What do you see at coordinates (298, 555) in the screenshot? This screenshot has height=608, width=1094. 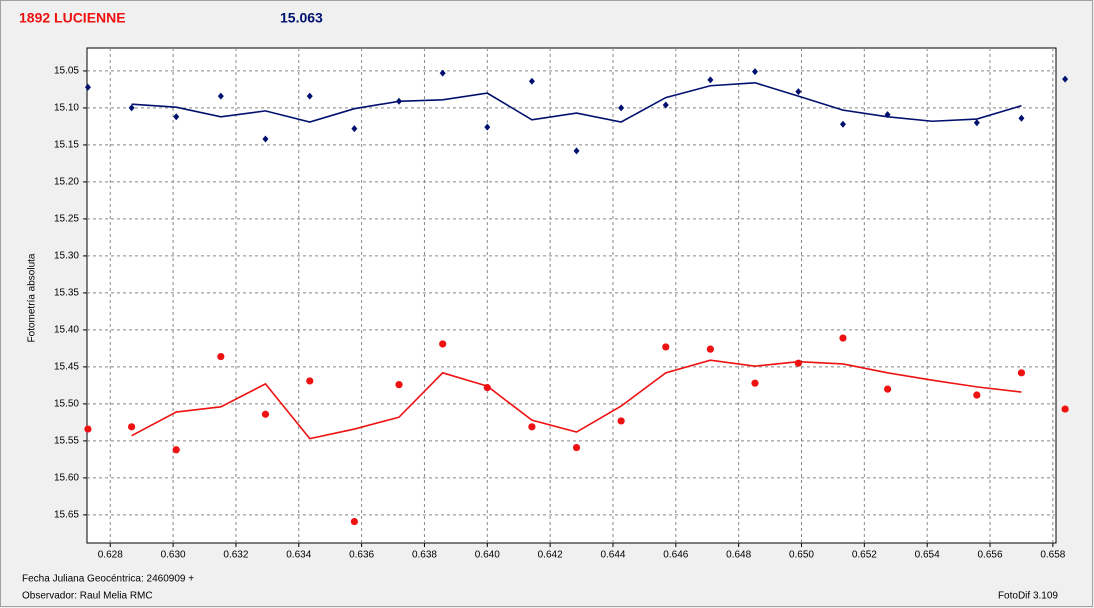 I see `x-tick-label: 0.634` at bounding box center [298, 555].